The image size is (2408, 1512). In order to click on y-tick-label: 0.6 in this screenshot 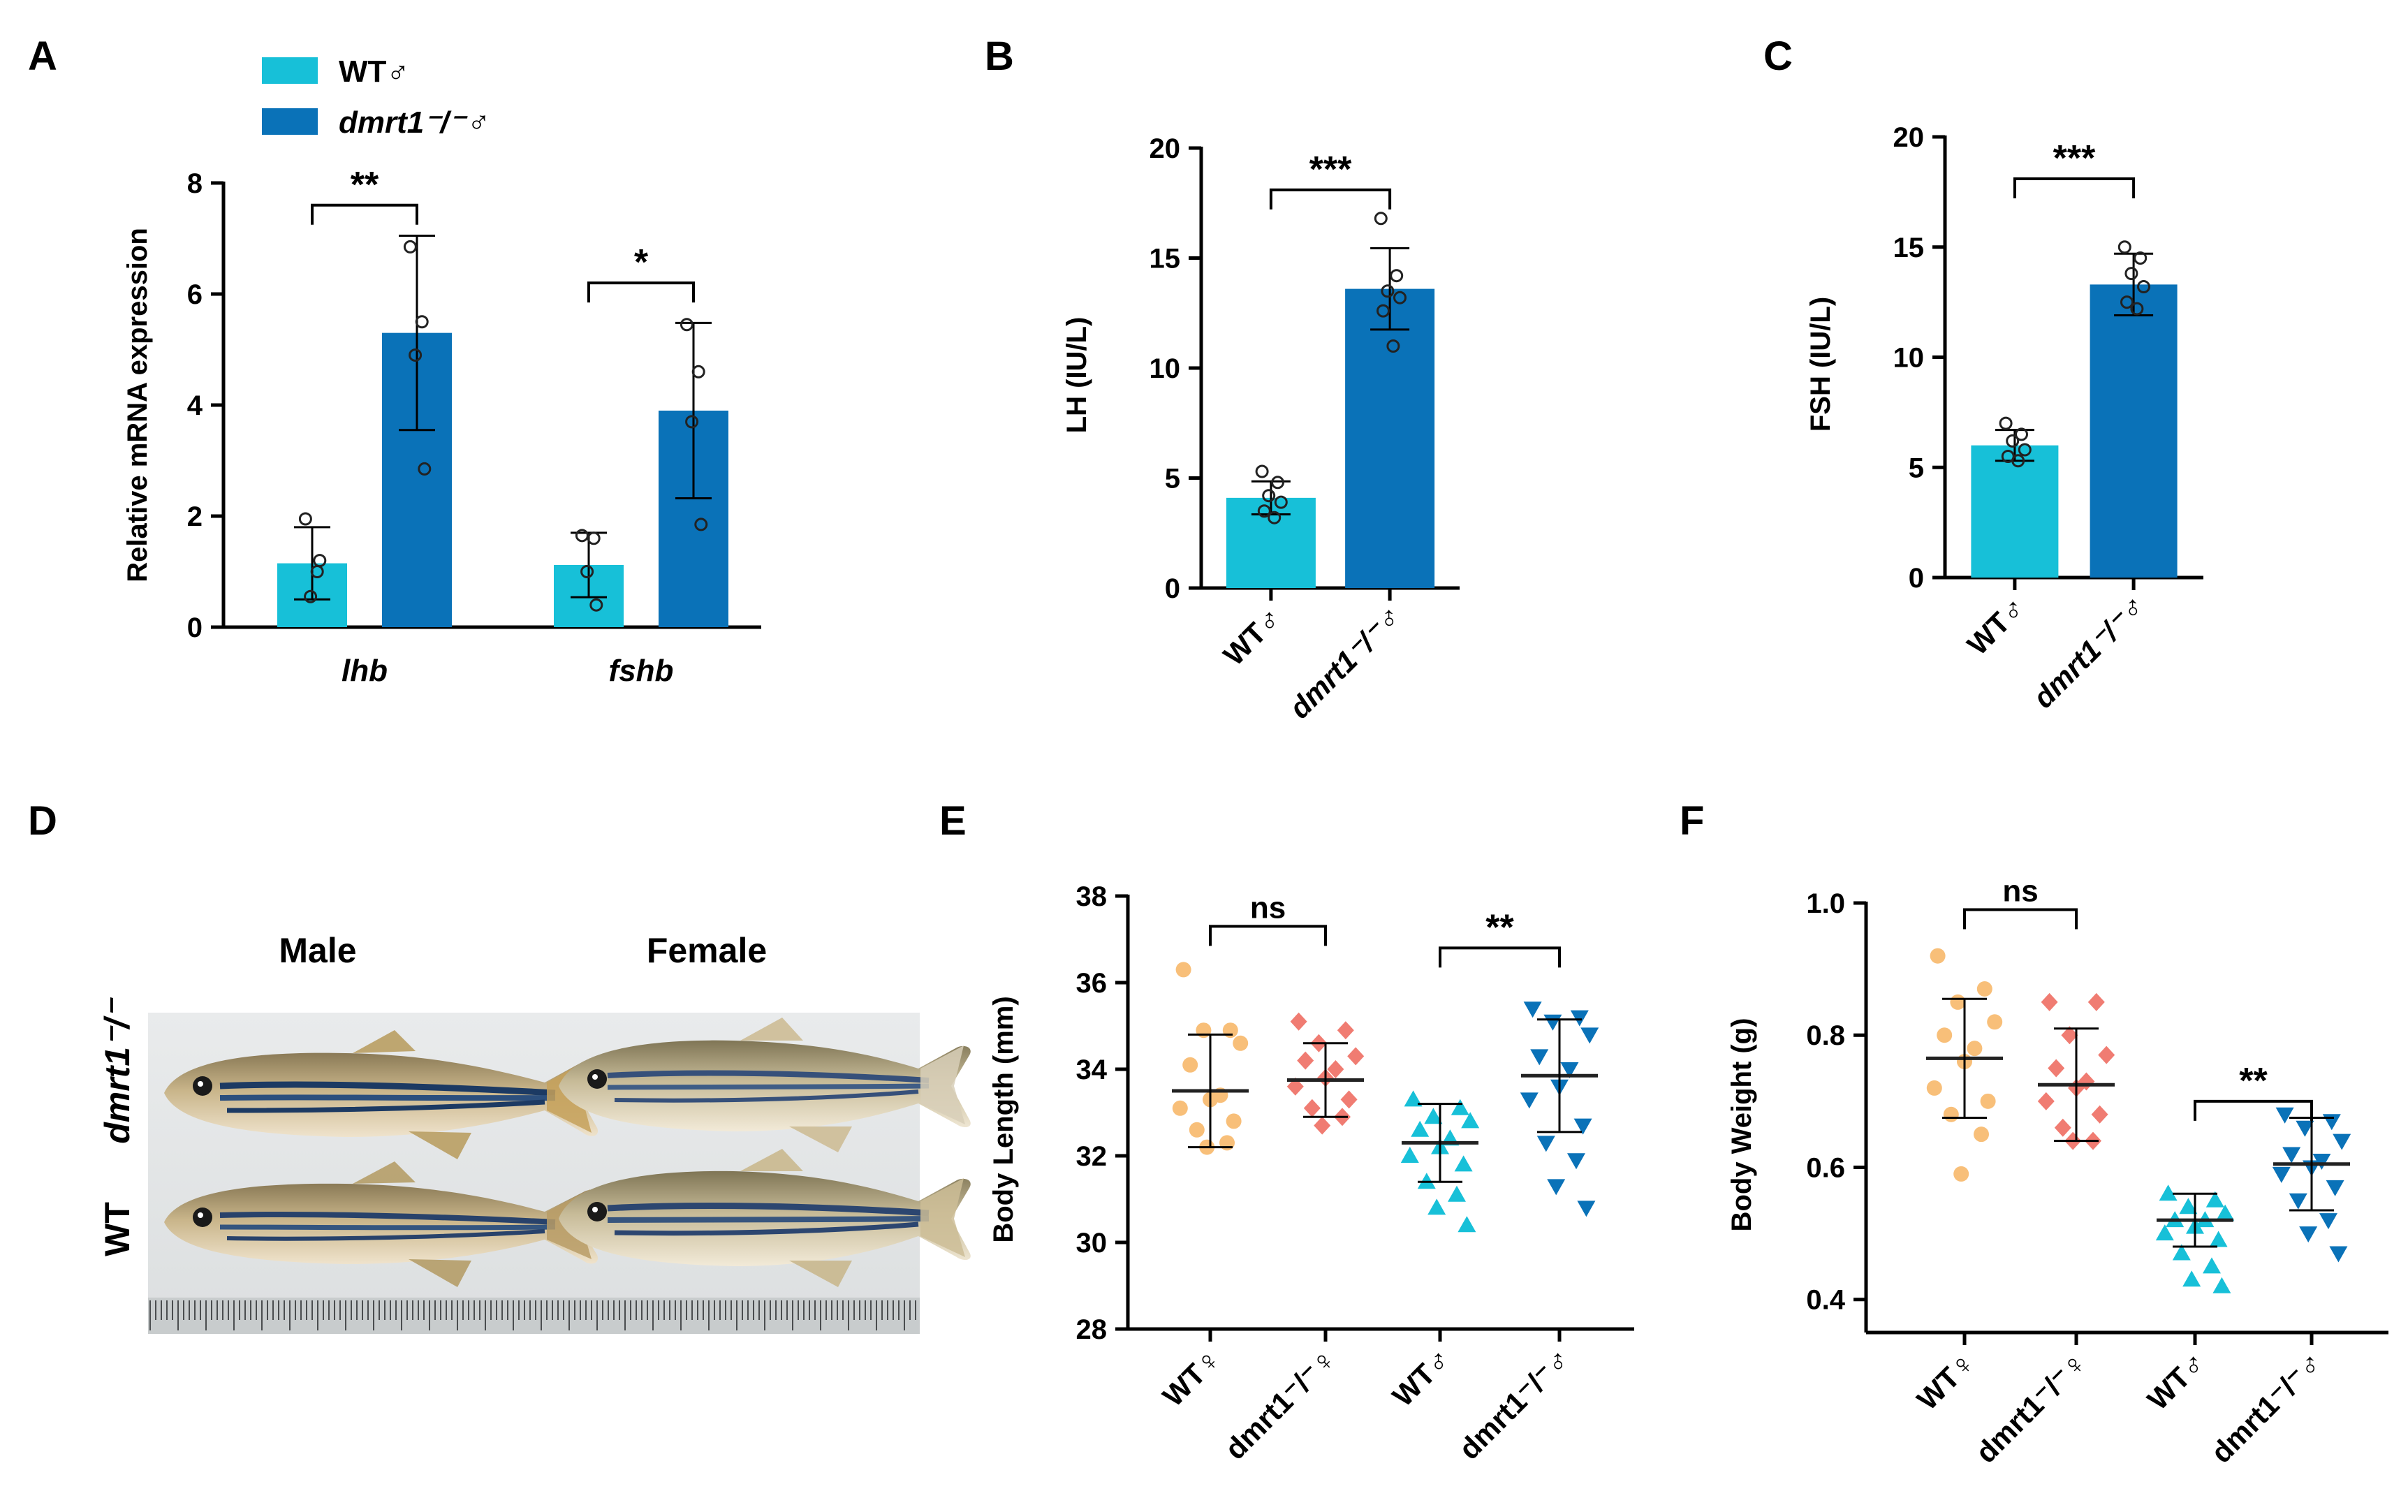, I will do `click(1825, 1167)`.